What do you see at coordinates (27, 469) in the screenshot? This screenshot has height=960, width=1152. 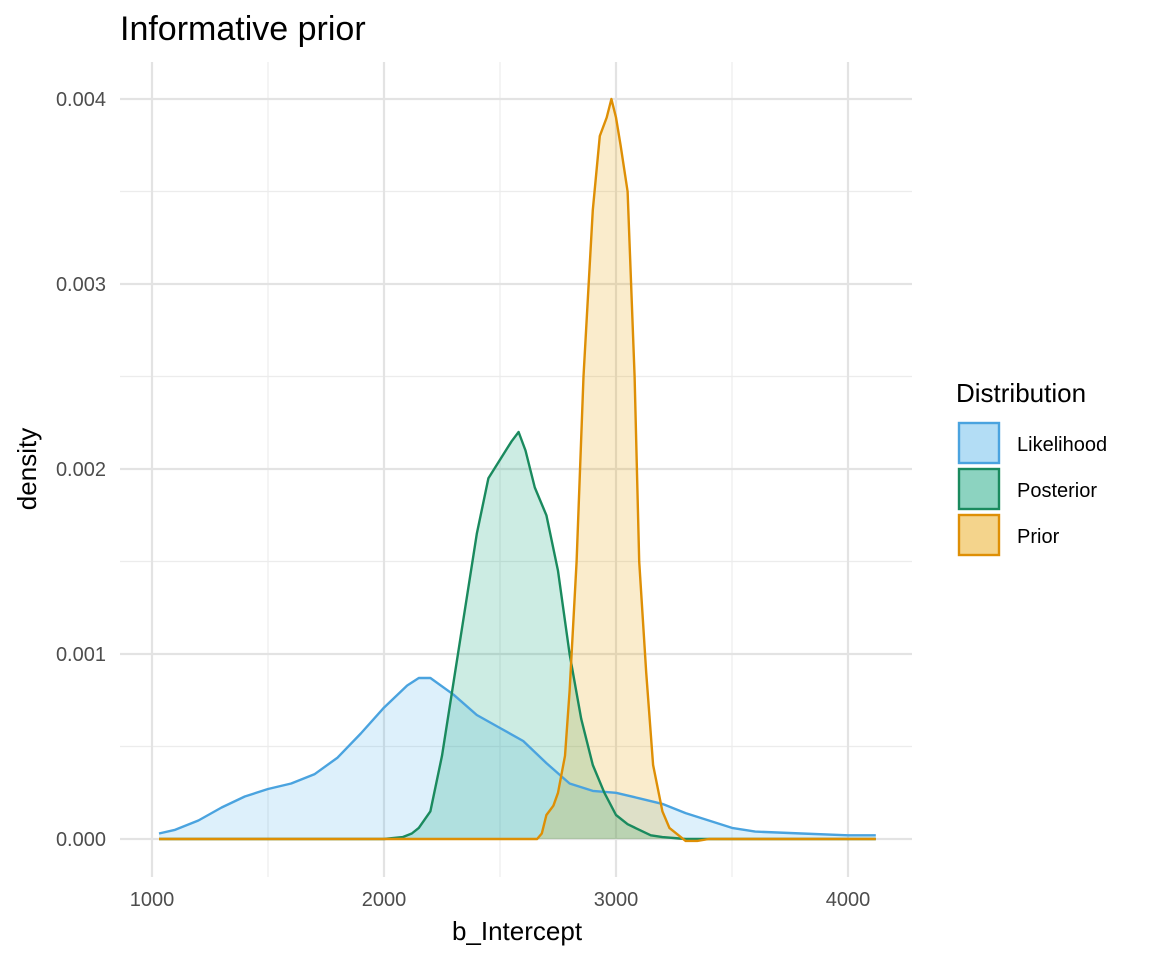 I see `y-axis-label: density` at bounding box center [27, 469].